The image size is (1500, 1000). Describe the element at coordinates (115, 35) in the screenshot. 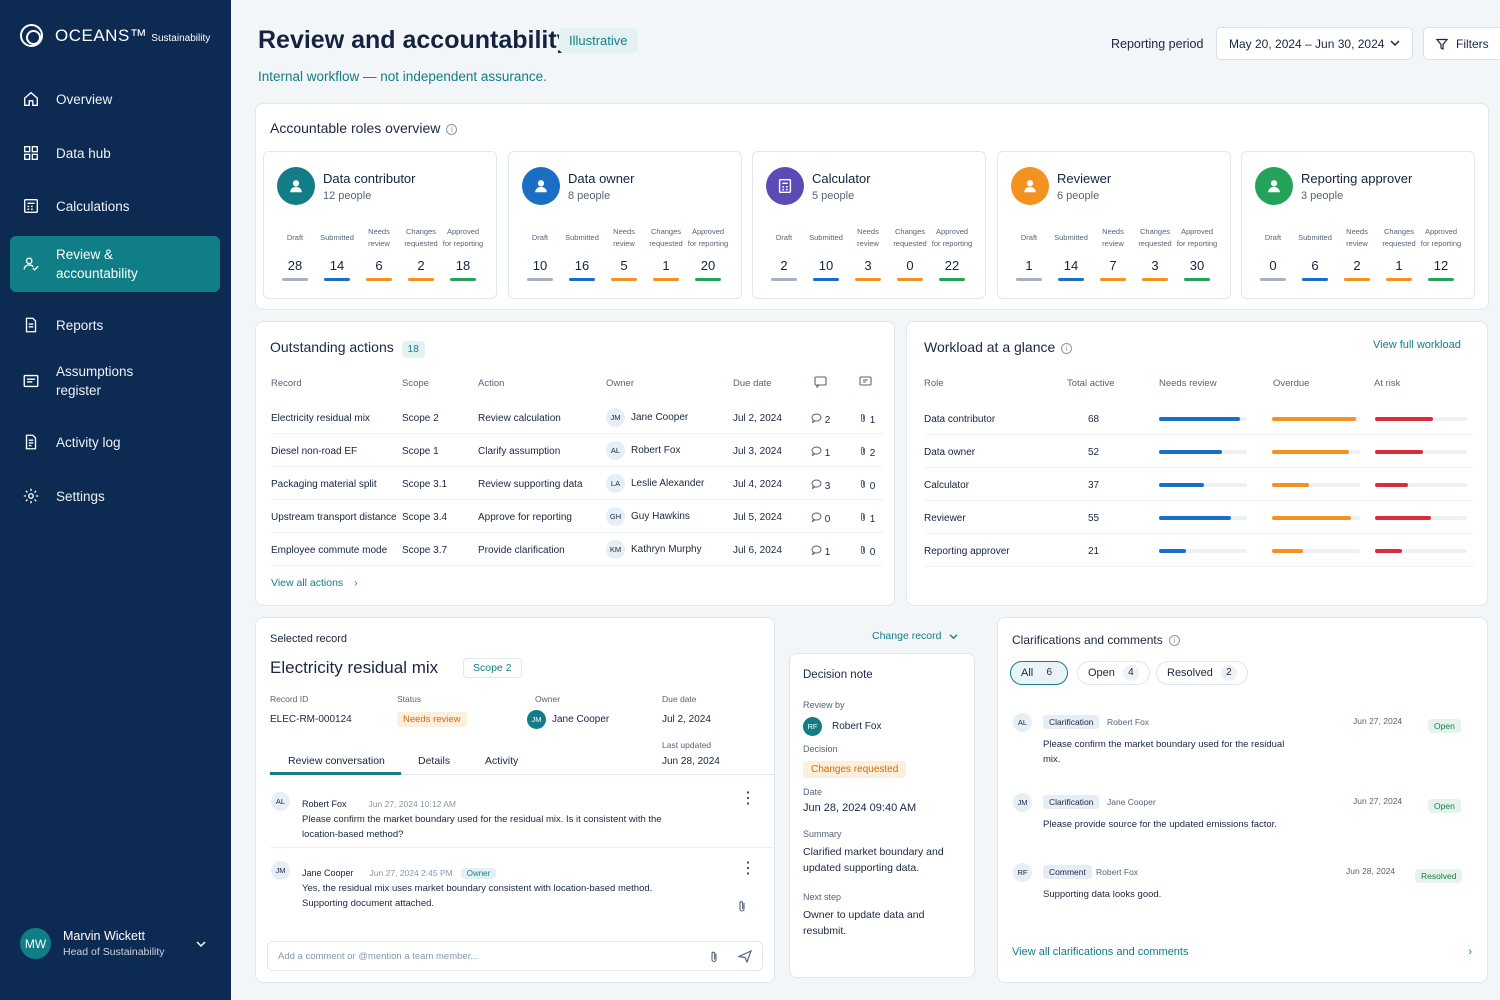

I see `brand-logo: OCEANS™ Sustainability` at that location.